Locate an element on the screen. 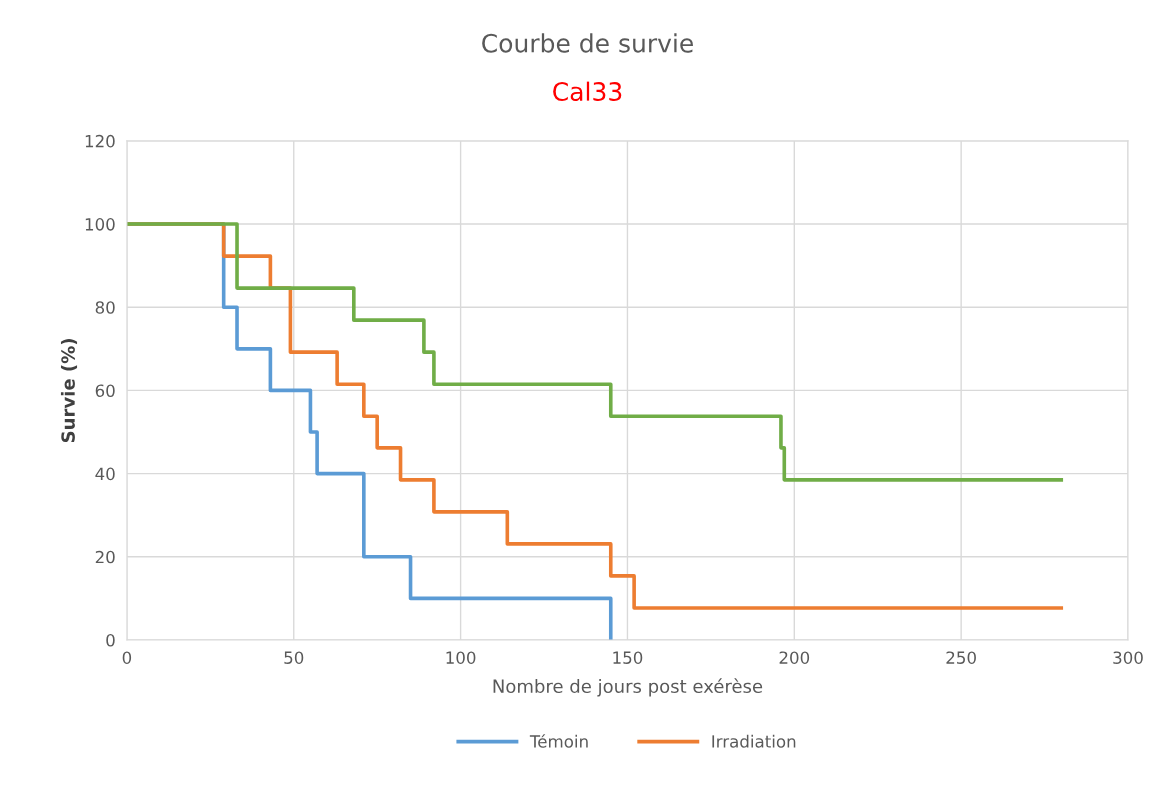  x-tick-label: 250 is located at coordinates (961, 657).